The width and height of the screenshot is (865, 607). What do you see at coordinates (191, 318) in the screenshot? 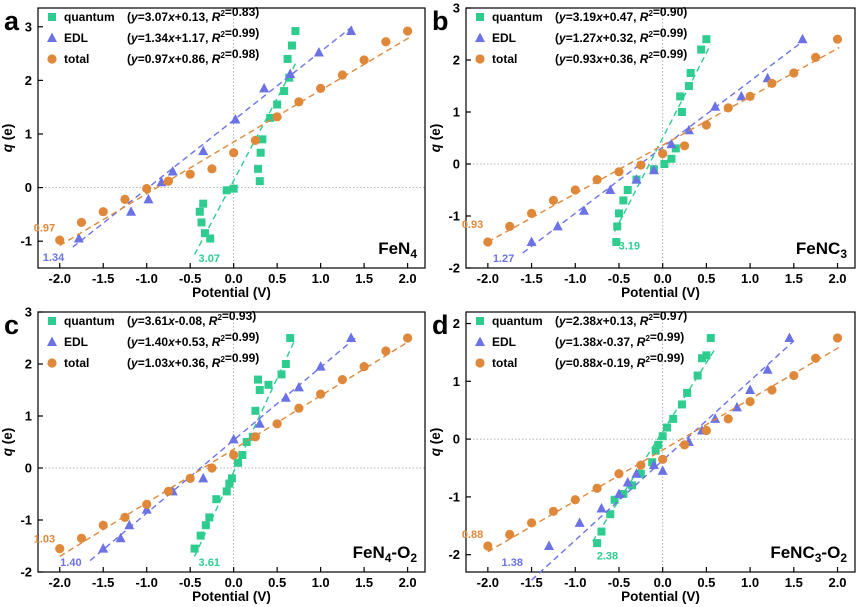
I see `legend-quantum-equation: (y=3.61x-0.08, R2=0.93)` at bounding box center [191, 318].